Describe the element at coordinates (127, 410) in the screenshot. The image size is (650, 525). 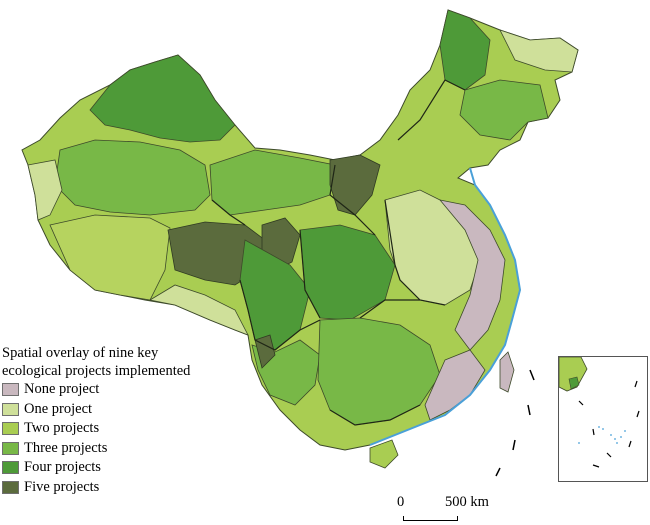
I see `legend-item: One project` at that location.